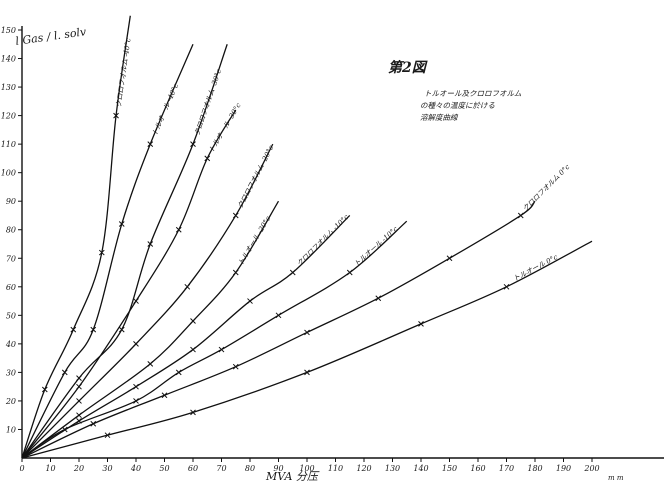  Describe the element at coordinates (50, 468) in the screenshot. I see `x-tick-label: 10` at that location.